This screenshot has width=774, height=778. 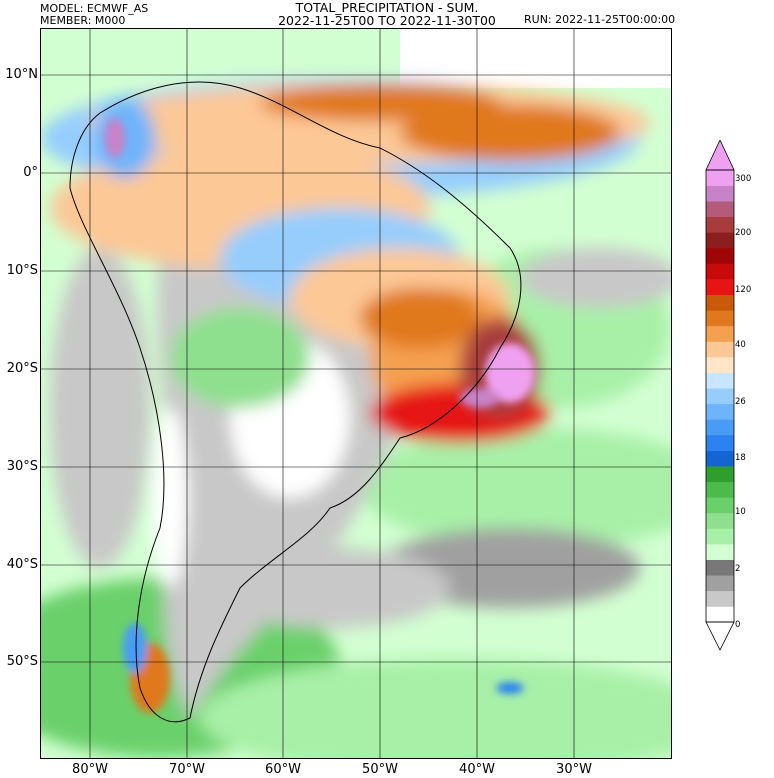 I want to click on colorbar-title: total_precipitation, so click(x=758, y=417).